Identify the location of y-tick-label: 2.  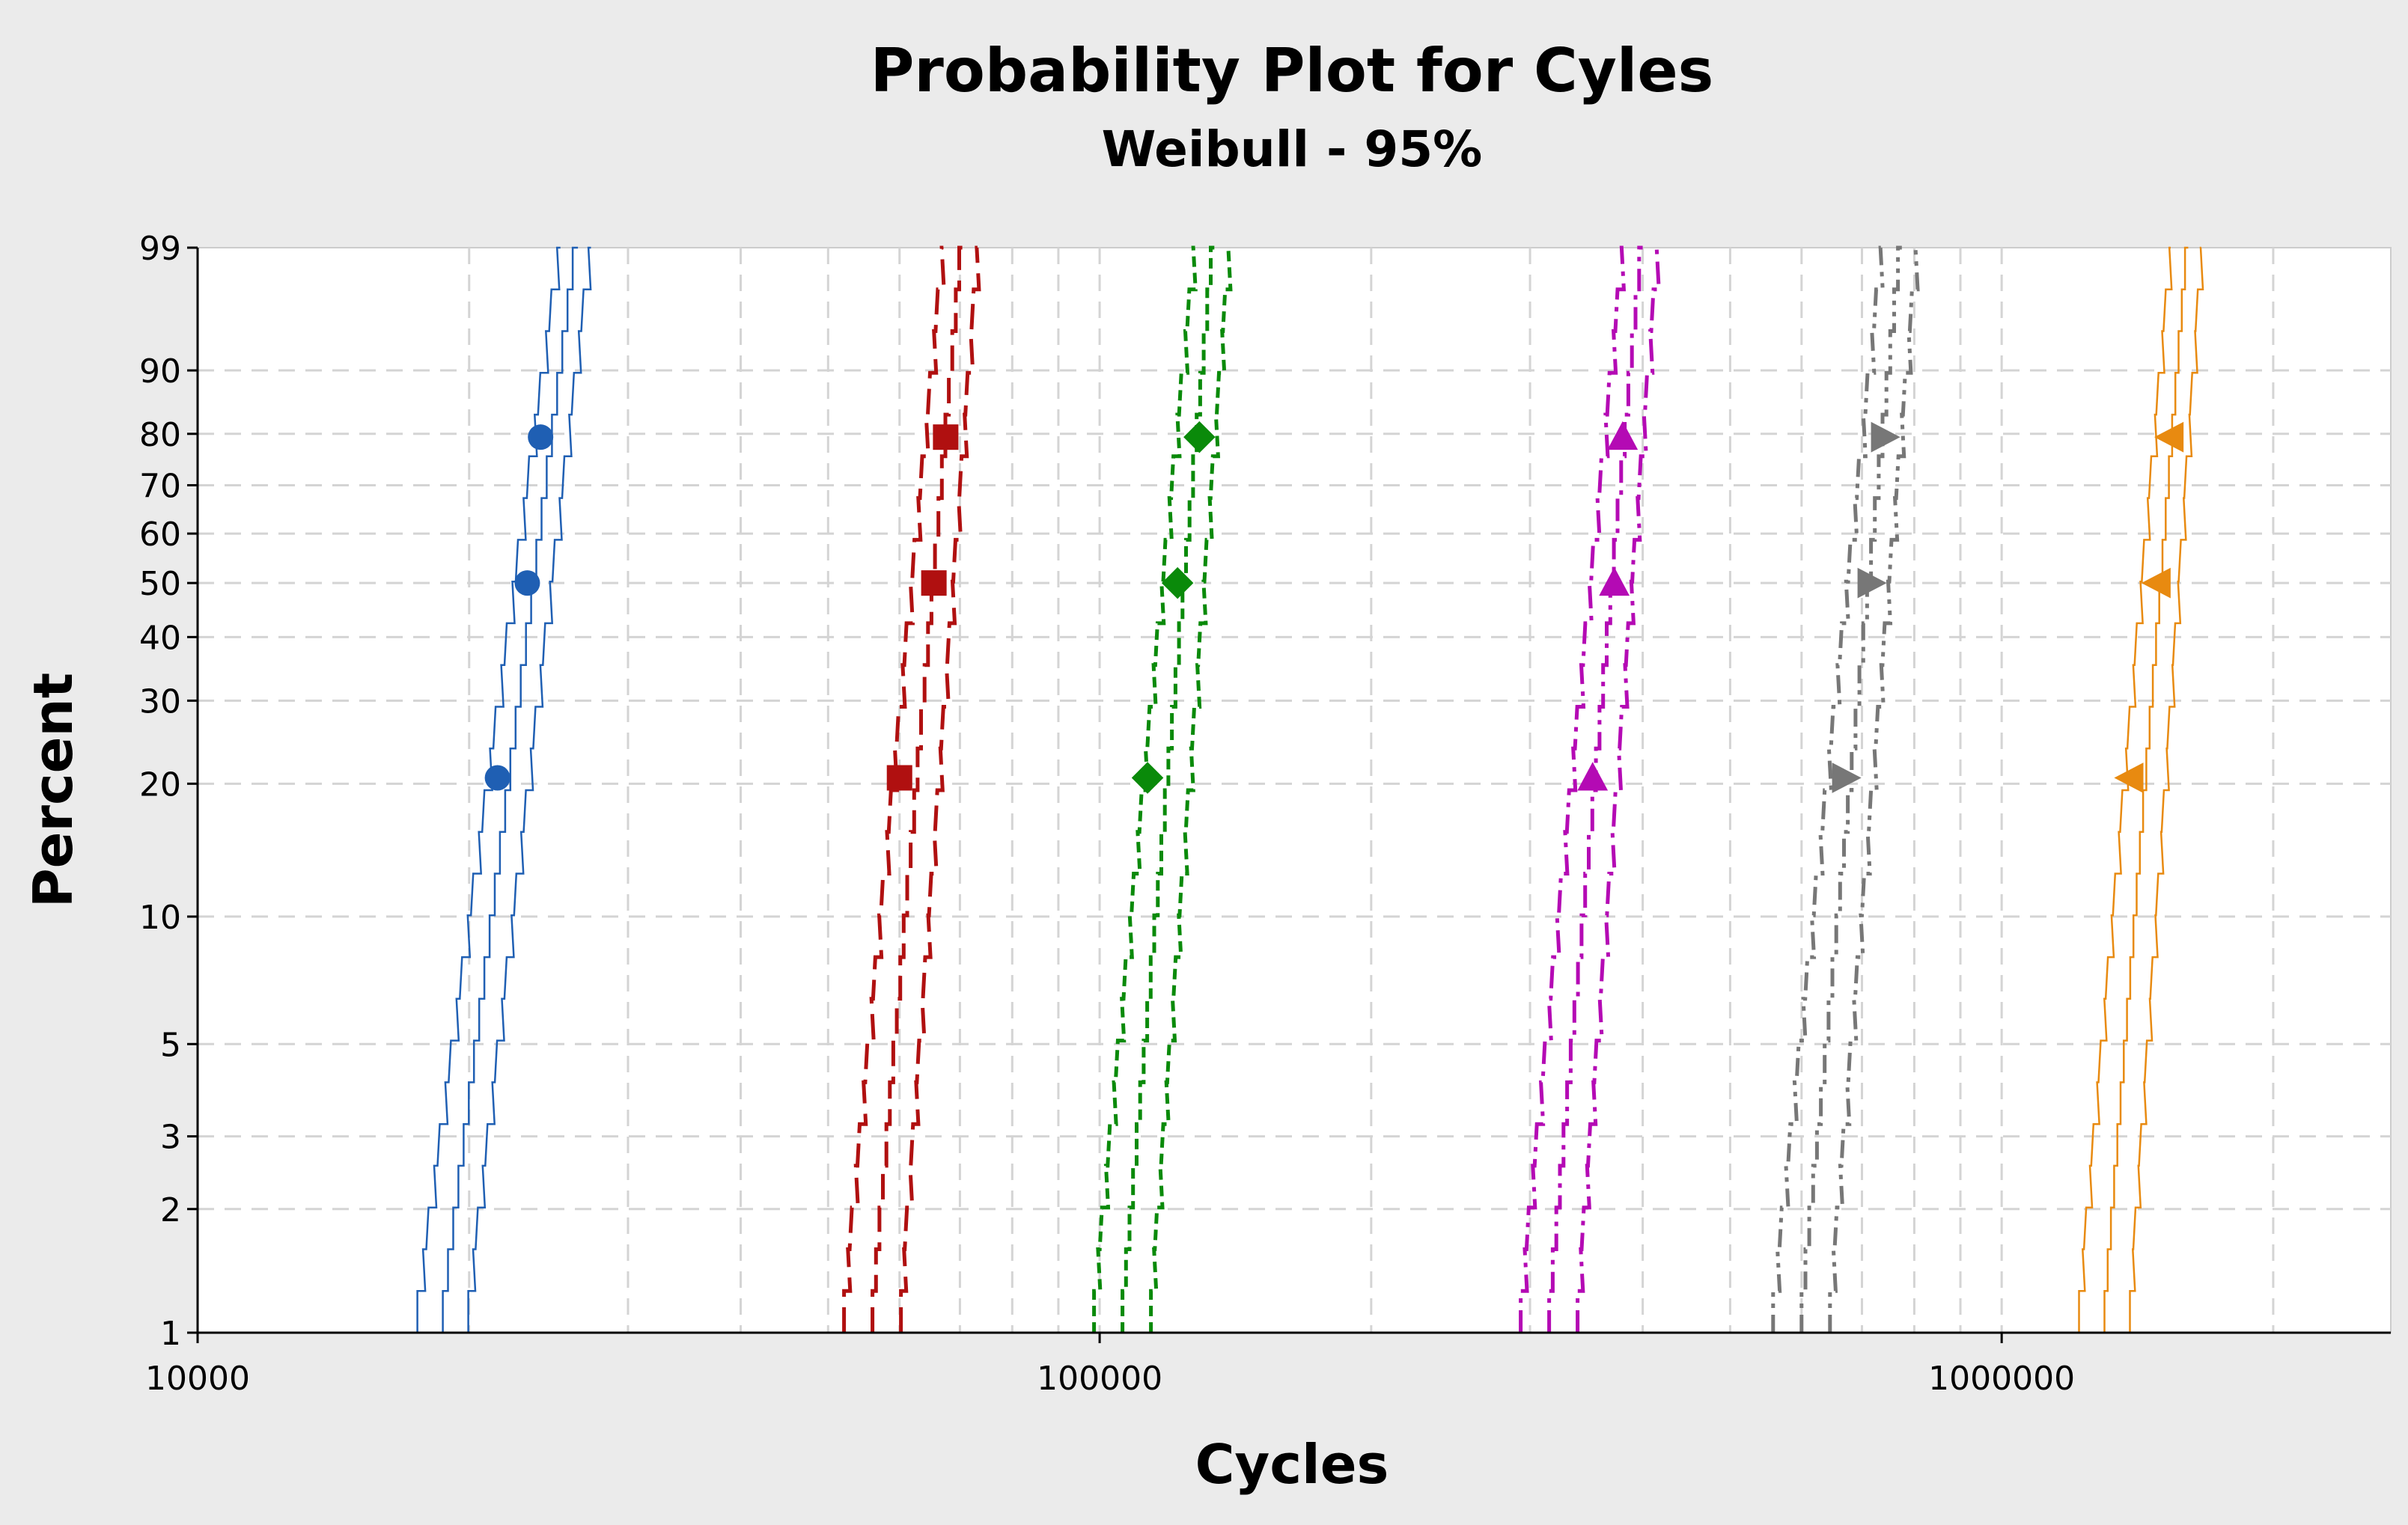
(170, 1210).